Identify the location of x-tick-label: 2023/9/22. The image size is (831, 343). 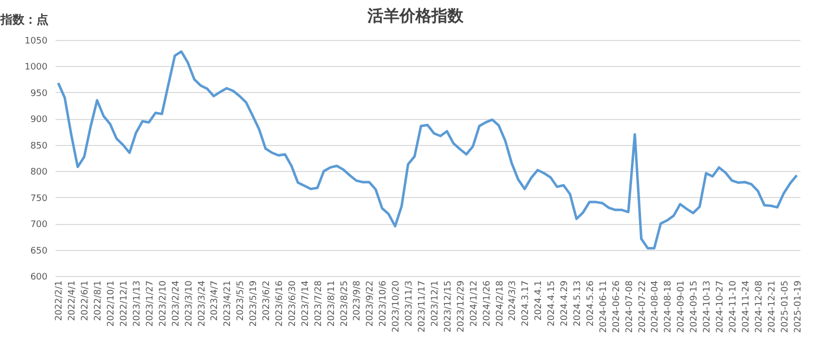
(371, 303).